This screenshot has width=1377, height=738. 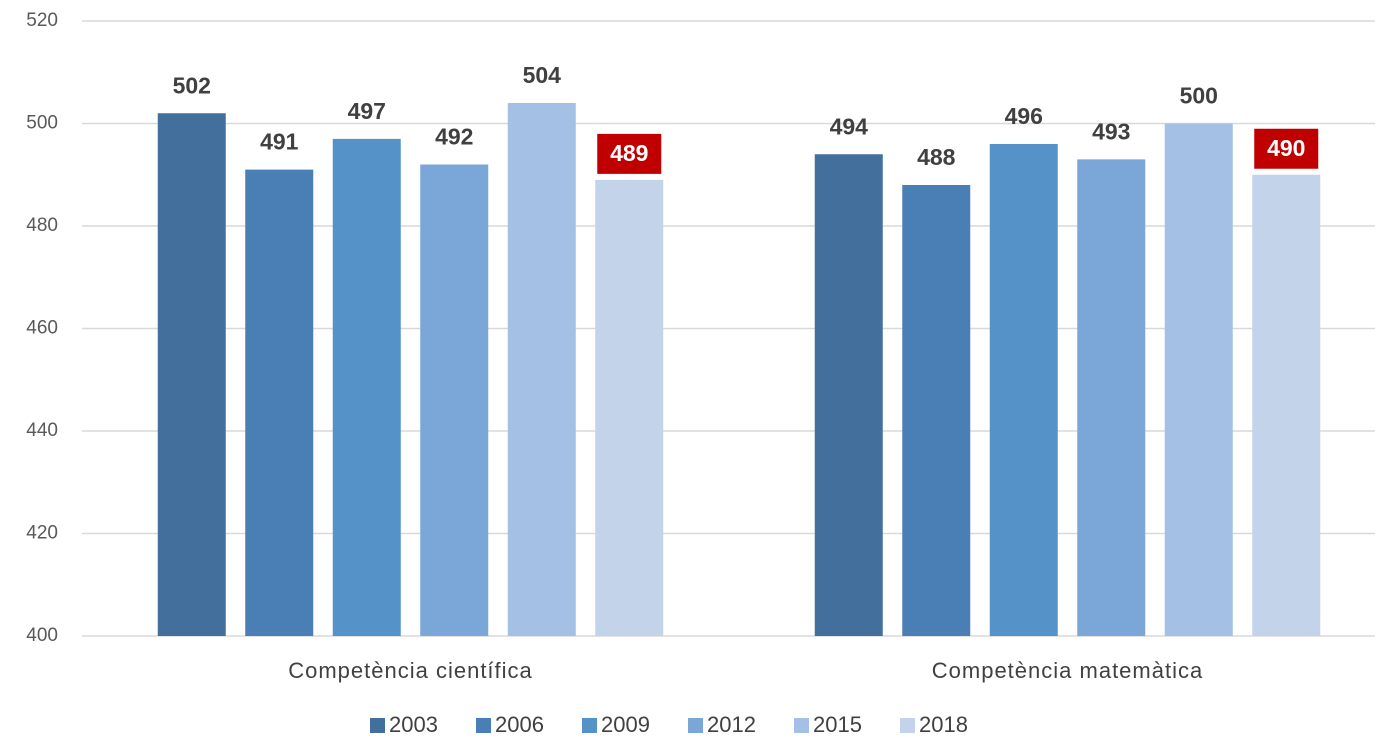 I want to click on legend-label: 2012, so click(x=731, y=724).